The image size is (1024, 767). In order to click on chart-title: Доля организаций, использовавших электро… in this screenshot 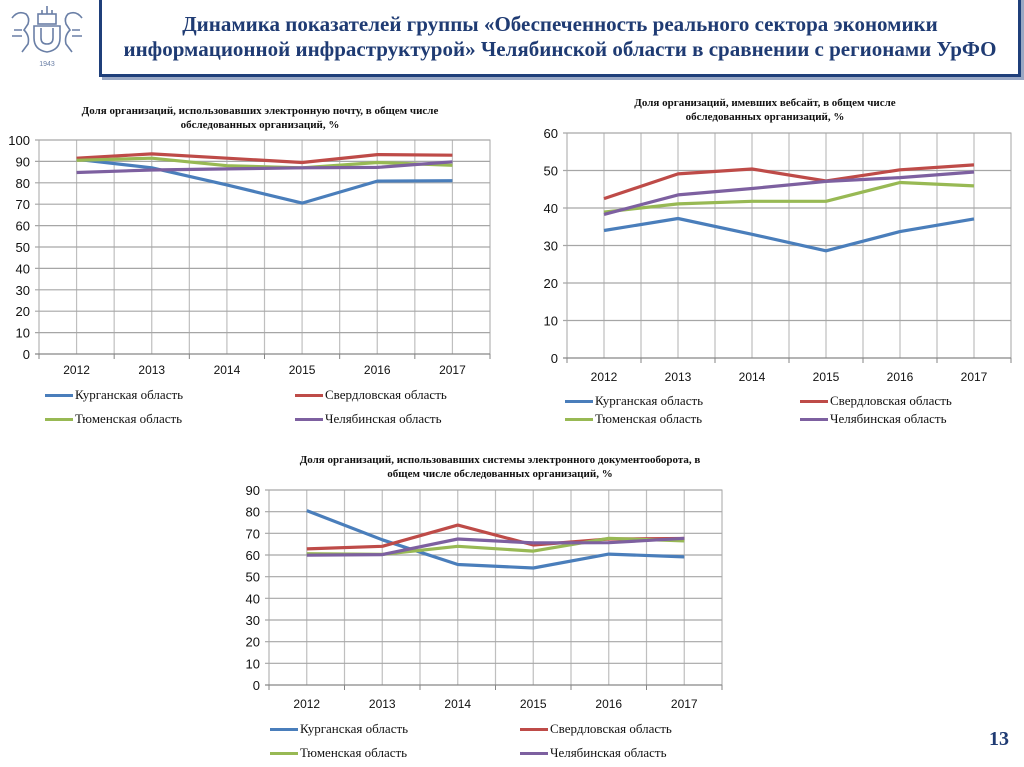, I will do `click(260, 118)`.